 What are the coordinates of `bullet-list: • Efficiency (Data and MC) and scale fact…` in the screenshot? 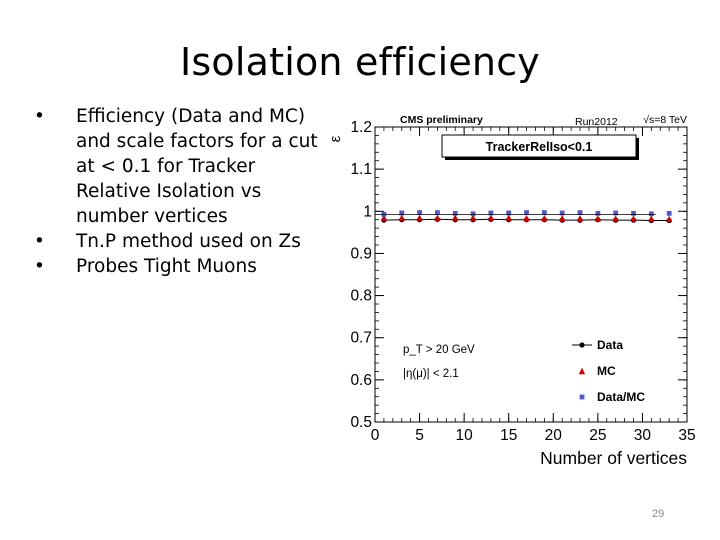 It's located at (184, 191).